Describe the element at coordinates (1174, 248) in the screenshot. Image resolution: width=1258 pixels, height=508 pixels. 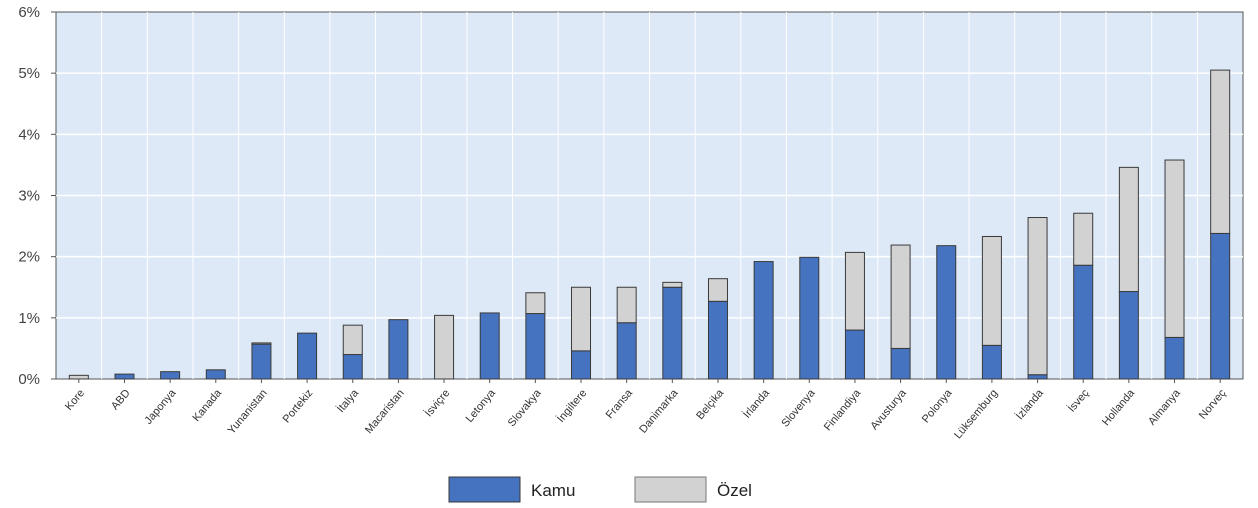
I see `bar--zel-24` at that location.